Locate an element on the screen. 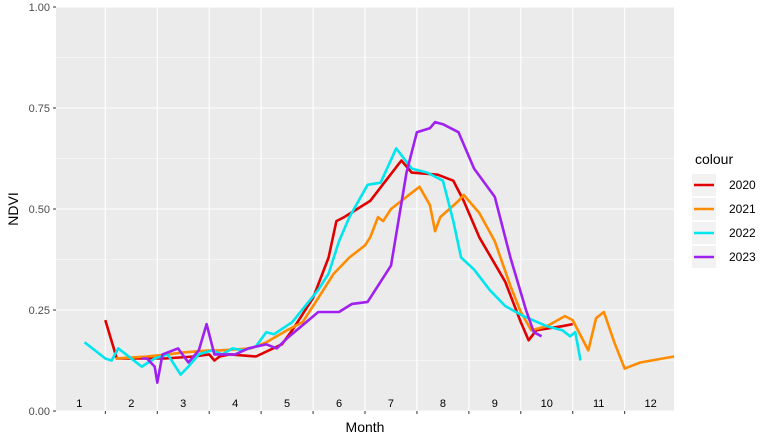  month-label: 2 is located at coordinates (131, 404).